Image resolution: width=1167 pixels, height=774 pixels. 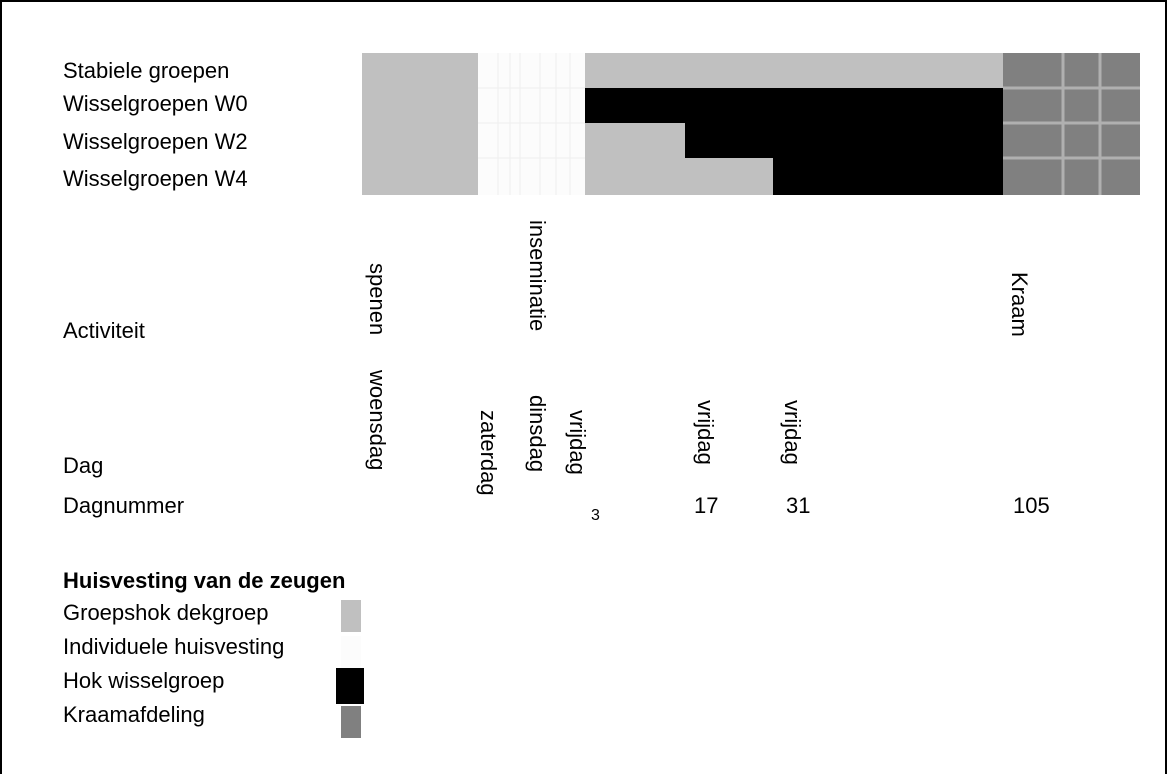 I want to click on day-number: 105, so click(x=1031, y=505).